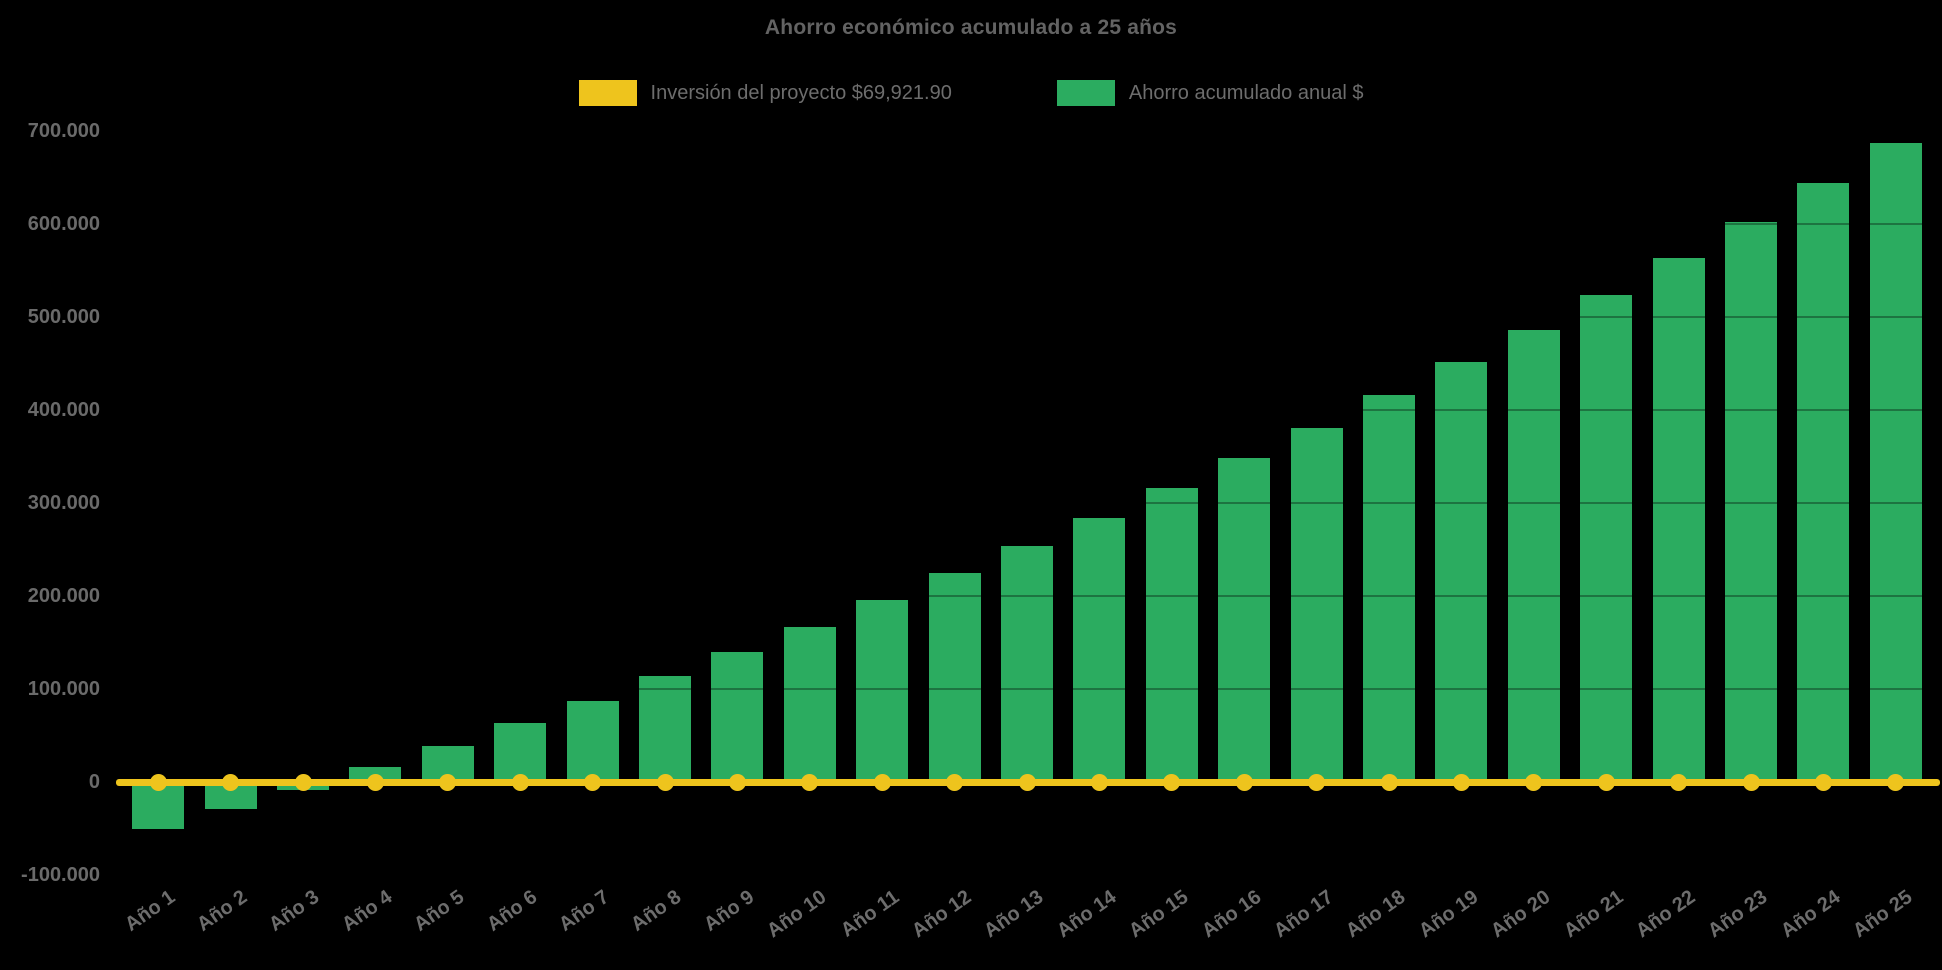  Describe the element at coordinates (1085, 93) in the screenshot. I see `legend-swatch-ahorro-icon` at that location.